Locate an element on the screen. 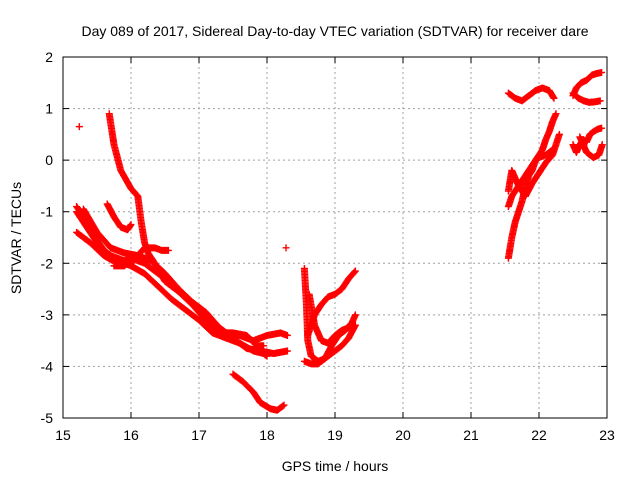 This screenshot has width=640, height=480. y-tick-label: -4 is located at coordinates (47, 366).